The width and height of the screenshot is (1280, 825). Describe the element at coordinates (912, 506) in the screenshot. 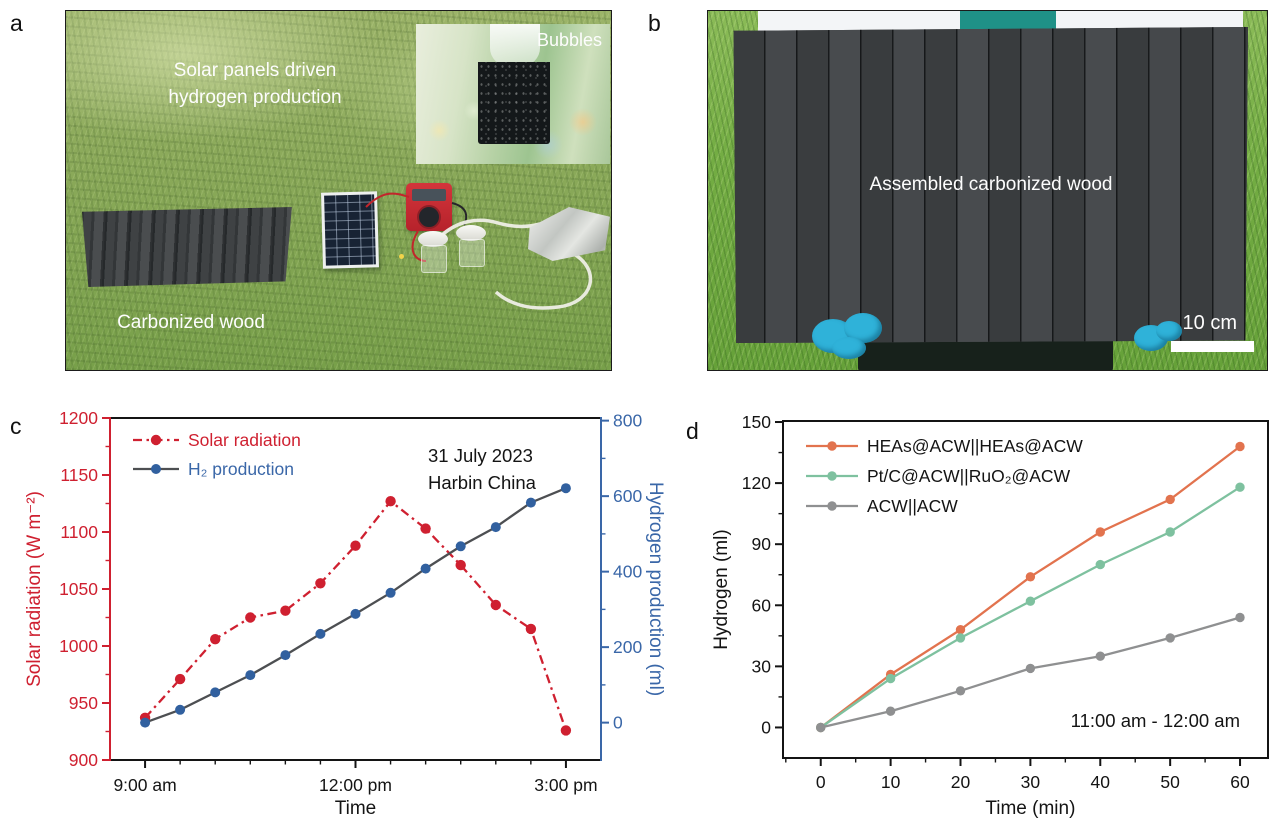

I see `svg-text: ACW||ACW` at that location.